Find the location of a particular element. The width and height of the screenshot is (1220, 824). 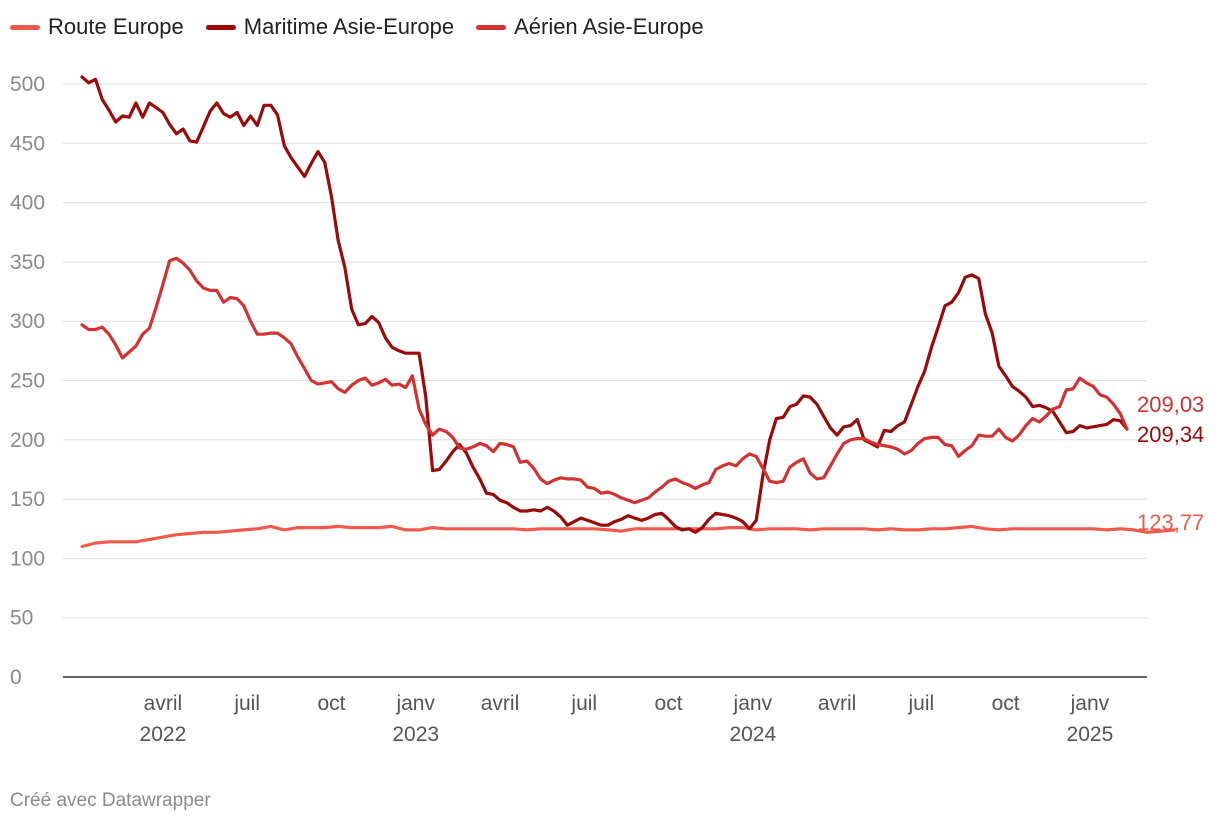

legend-swatch-route-europe is located at coordinates (25, 27).